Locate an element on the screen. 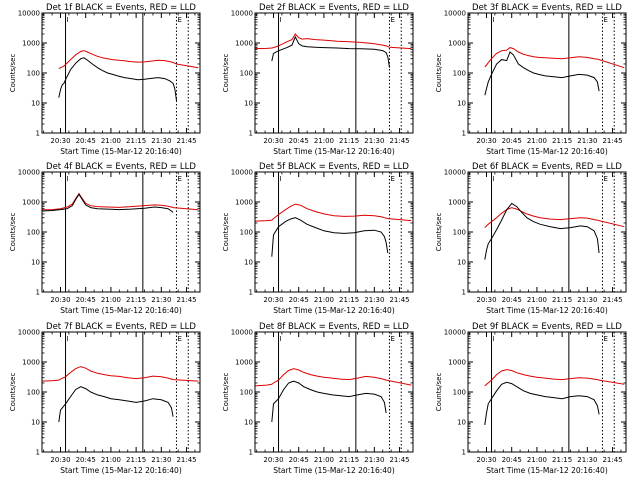 This screenshot has height=480, width=640. panel-title: Det 6f BLACK = Events, RED = LLD is located at coordinates (547, 167).